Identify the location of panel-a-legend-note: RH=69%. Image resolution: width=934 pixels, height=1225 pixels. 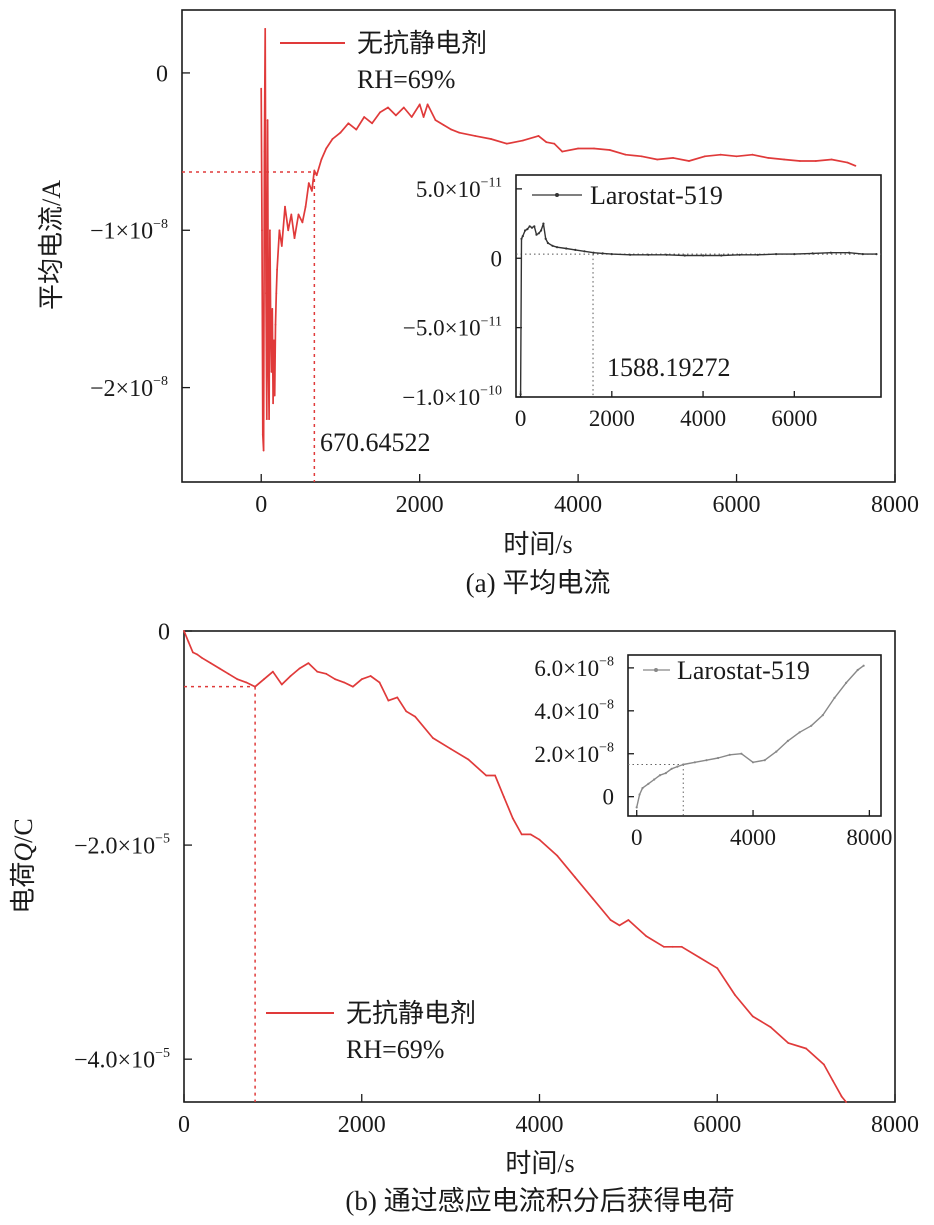
(406, 79).